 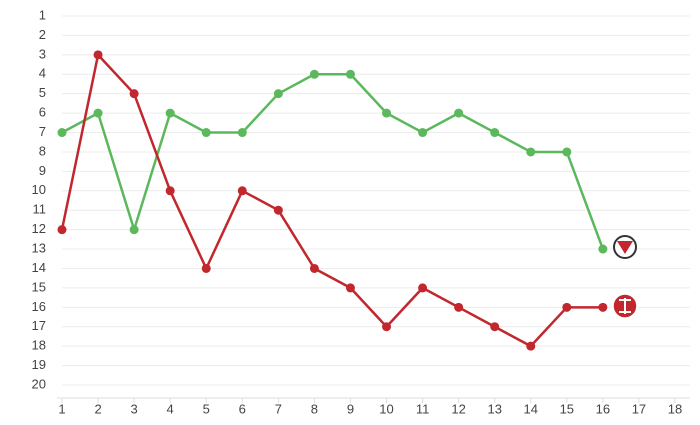 What do you see at coordinates (42, 73) in the screenshot?
I see `y-tick-label: 4` at bounding box center [42, 73].